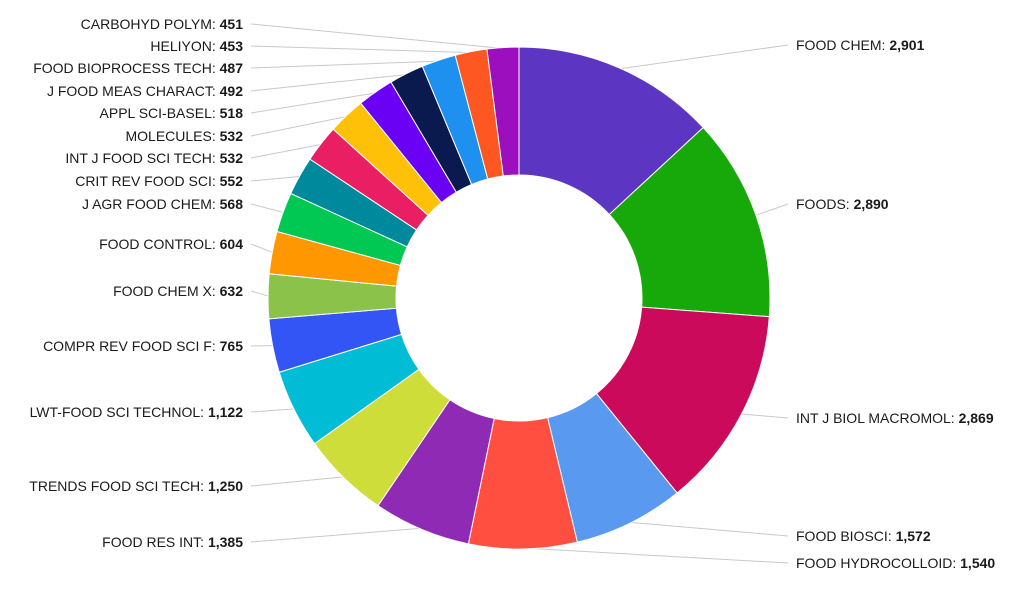 The width and height of the screenshot is (1028, 589). I want to click on label-food-control: FOOD CONTROL: 604, so click(171, 244).